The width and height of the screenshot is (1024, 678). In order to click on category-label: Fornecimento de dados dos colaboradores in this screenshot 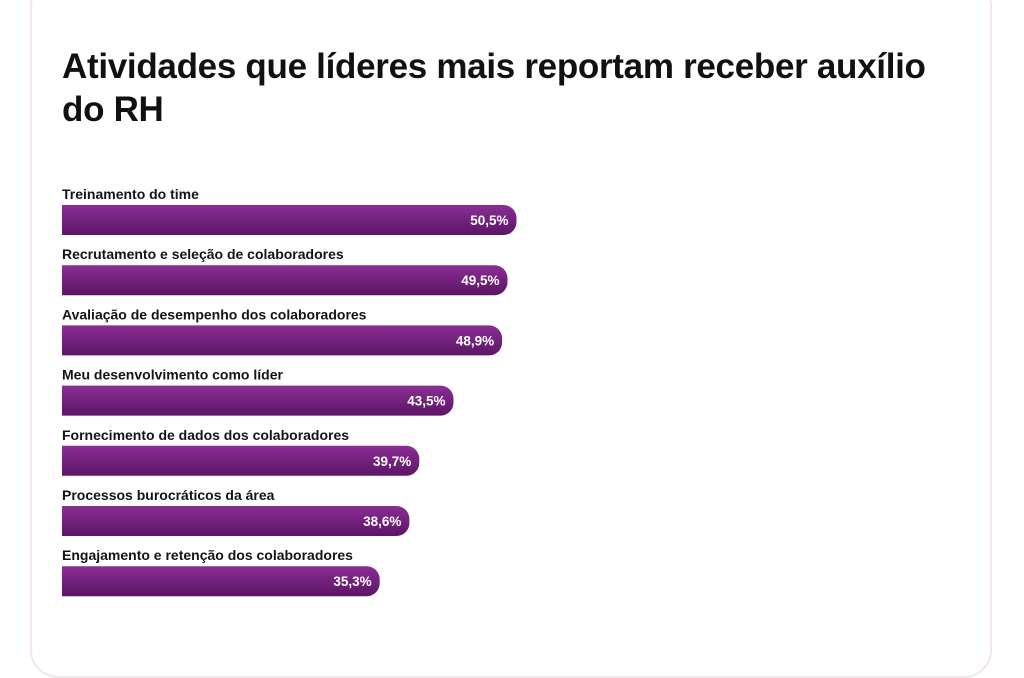, I will do `click(205, 435)`.